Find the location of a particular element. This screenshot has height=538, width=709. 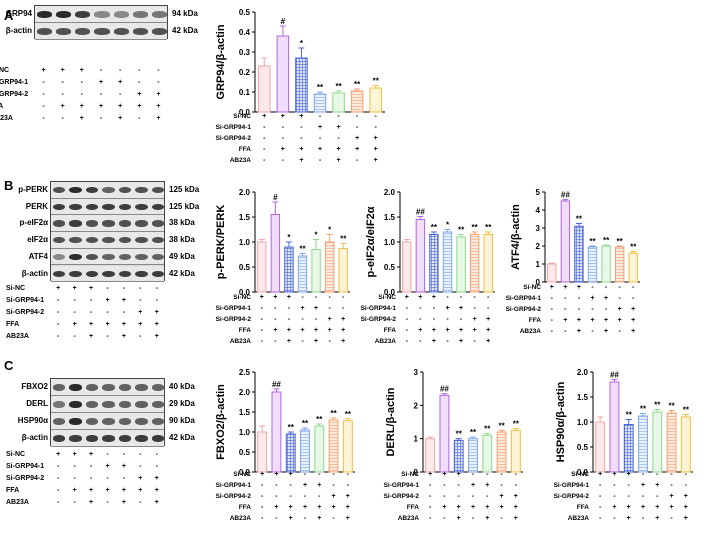

blot-protein-label: PERK is located at coordinates (36, 206).